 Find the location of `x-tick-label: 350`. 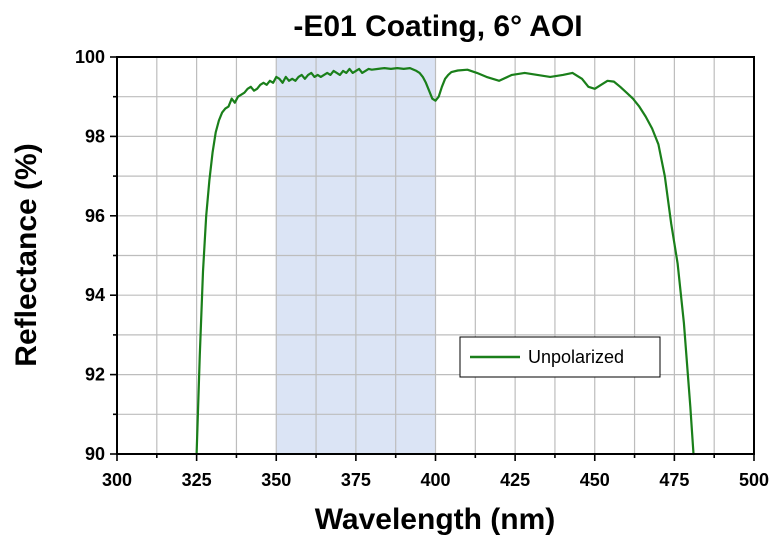

x-tick-label: 350 is located at coordinates (276, 480).